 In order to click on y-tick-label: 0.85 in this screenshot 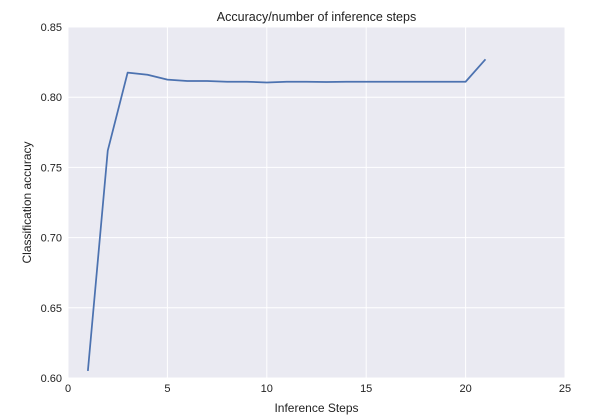, I will do `click(51, 28)`.